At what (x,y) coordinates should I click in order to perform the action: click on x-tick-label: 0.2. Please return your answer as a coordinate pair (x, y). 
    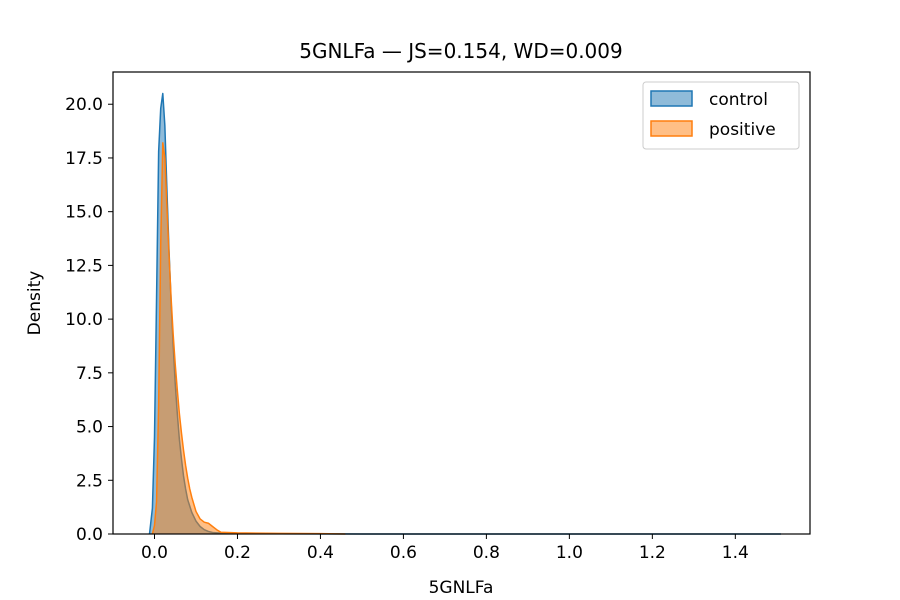
    Looking at the image, I should click on (237, 553).